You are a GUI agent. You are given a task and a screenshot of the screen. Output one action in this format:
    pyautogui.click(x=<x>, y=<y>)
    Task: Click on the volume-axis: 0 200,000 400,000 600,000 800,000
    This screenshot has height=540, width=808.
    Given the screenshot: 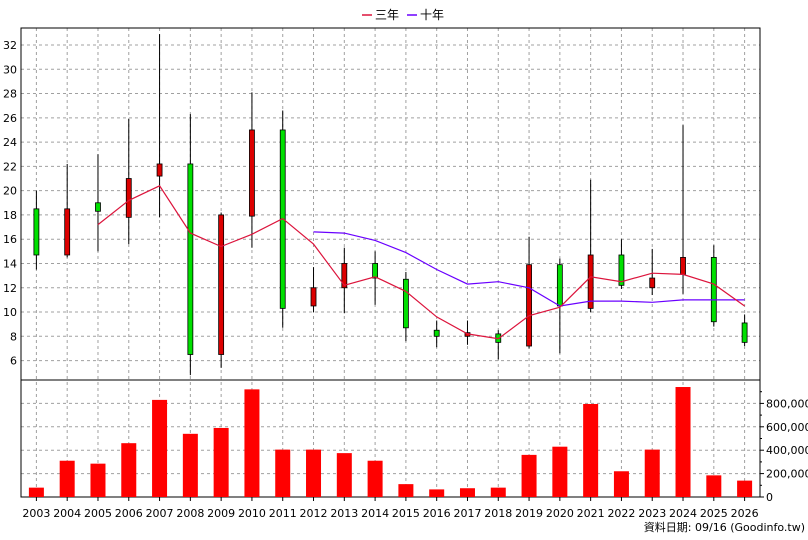 What is the action you would take?
    pyautogui.click(x=784, y=447)
    